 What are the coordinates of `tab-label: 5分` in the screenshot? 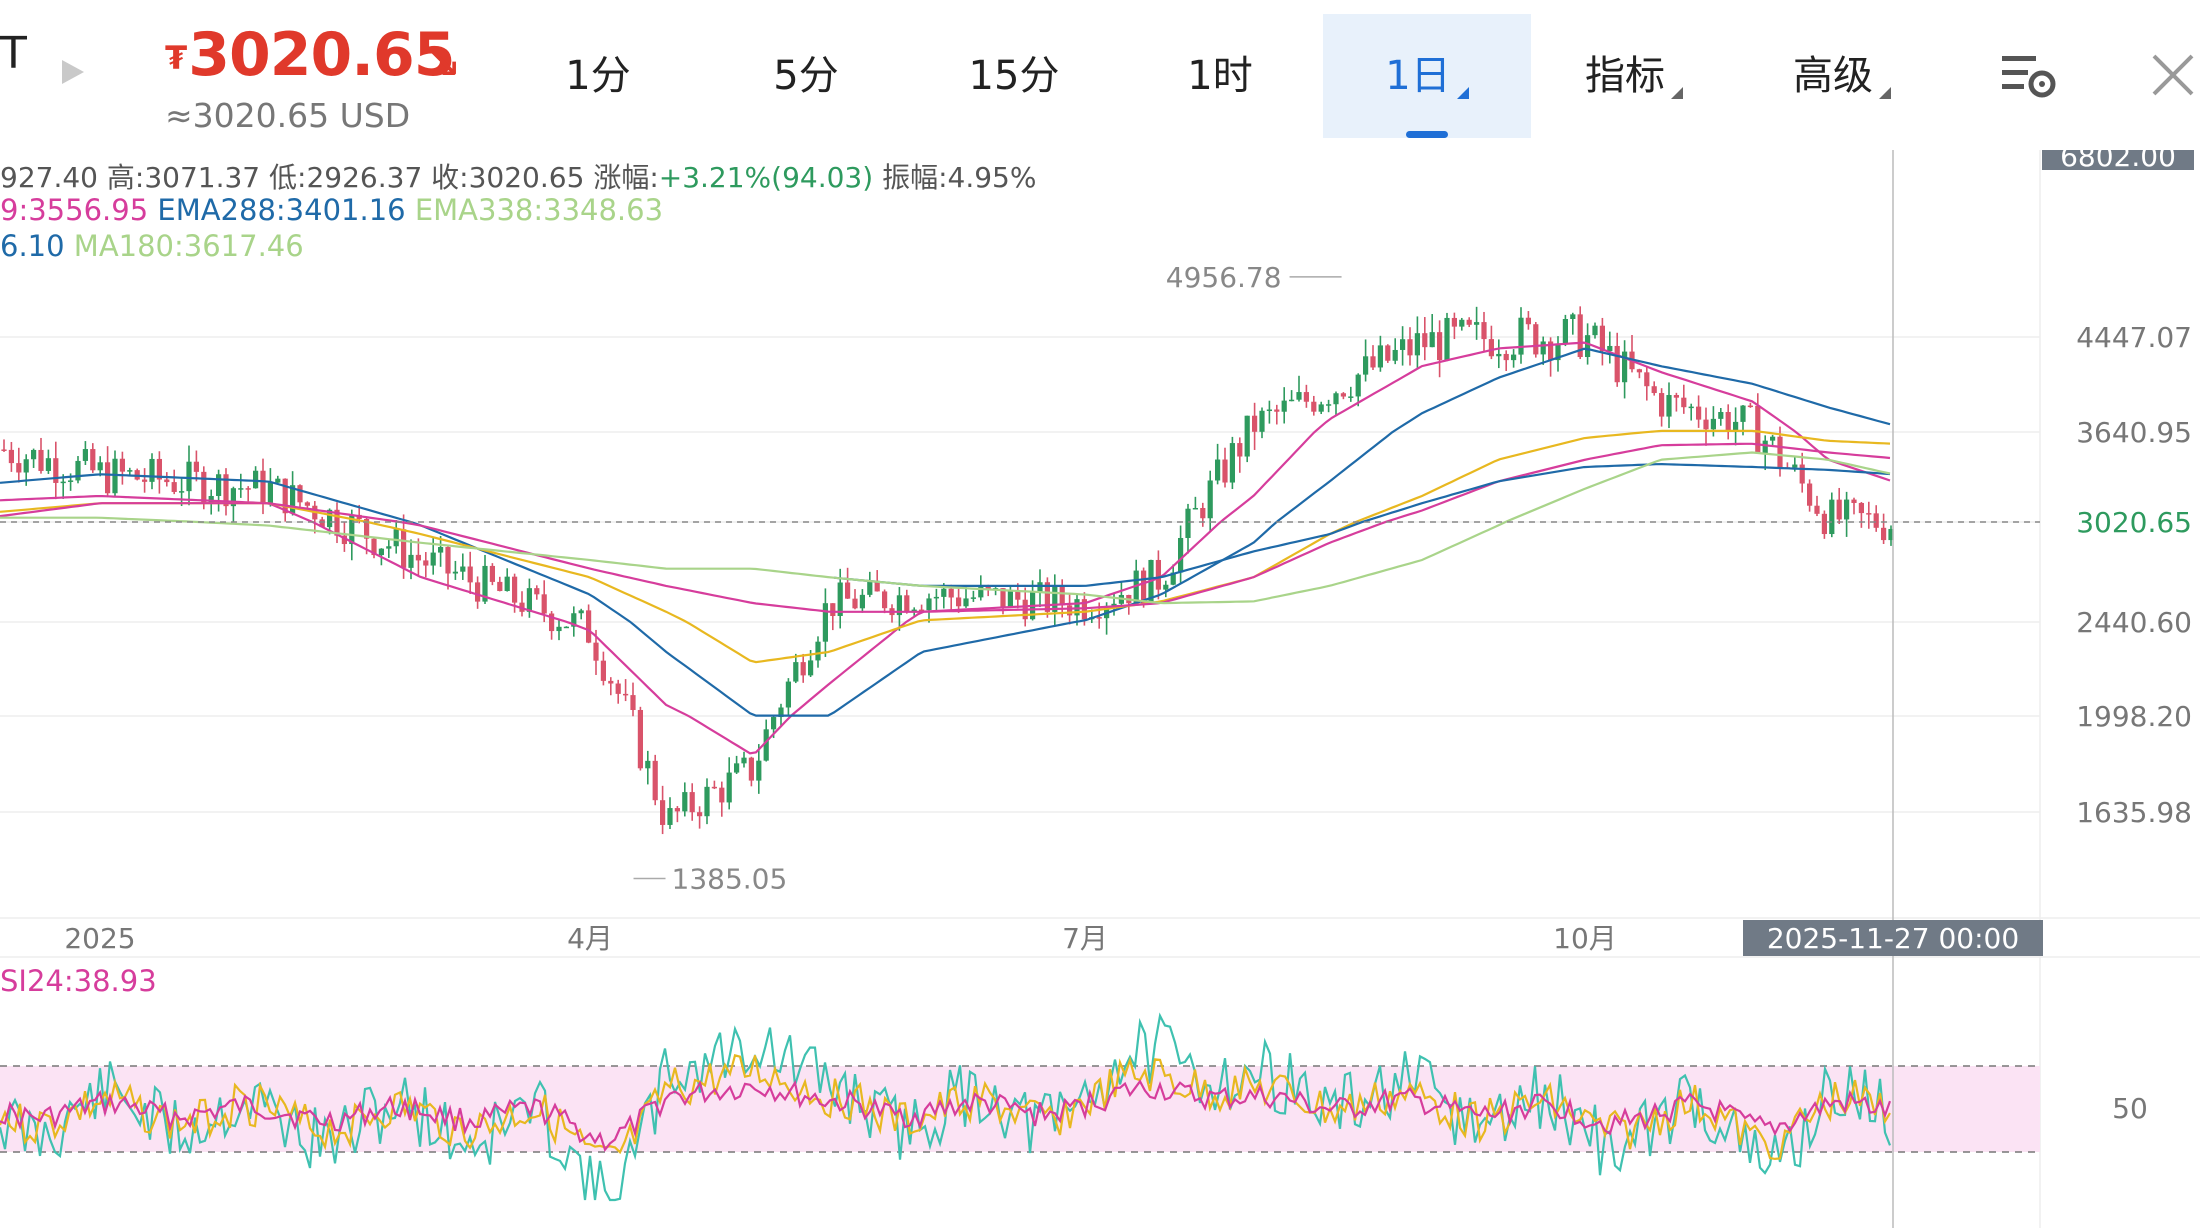 It's located at (806, 76).